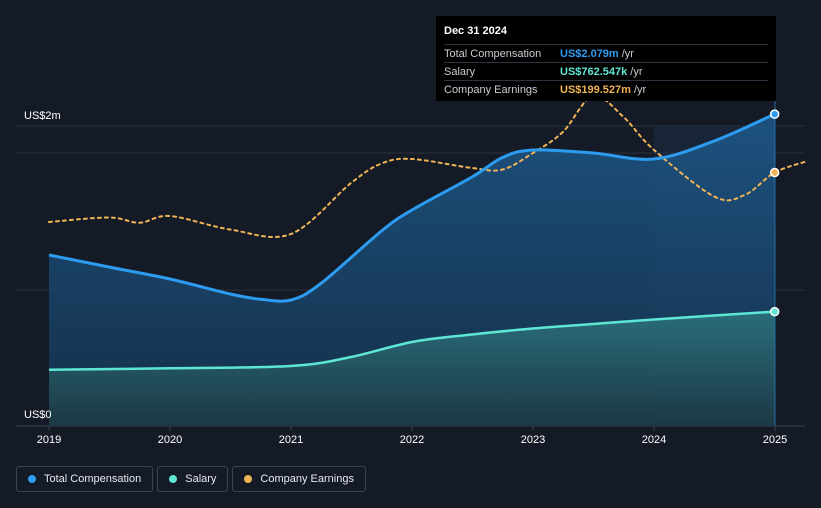 The height and width of the screenshot is (508, 821). I want to click on legend-label: Company Earnings, so click(307, 479).